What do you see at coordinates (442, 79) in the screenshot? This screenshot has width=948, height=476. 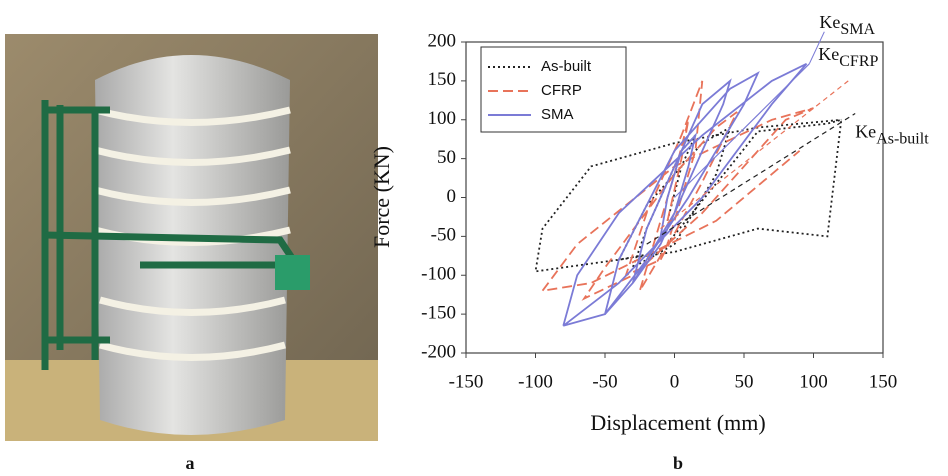 I see `y-tick-label: 150` at bounding box center [442, 79].